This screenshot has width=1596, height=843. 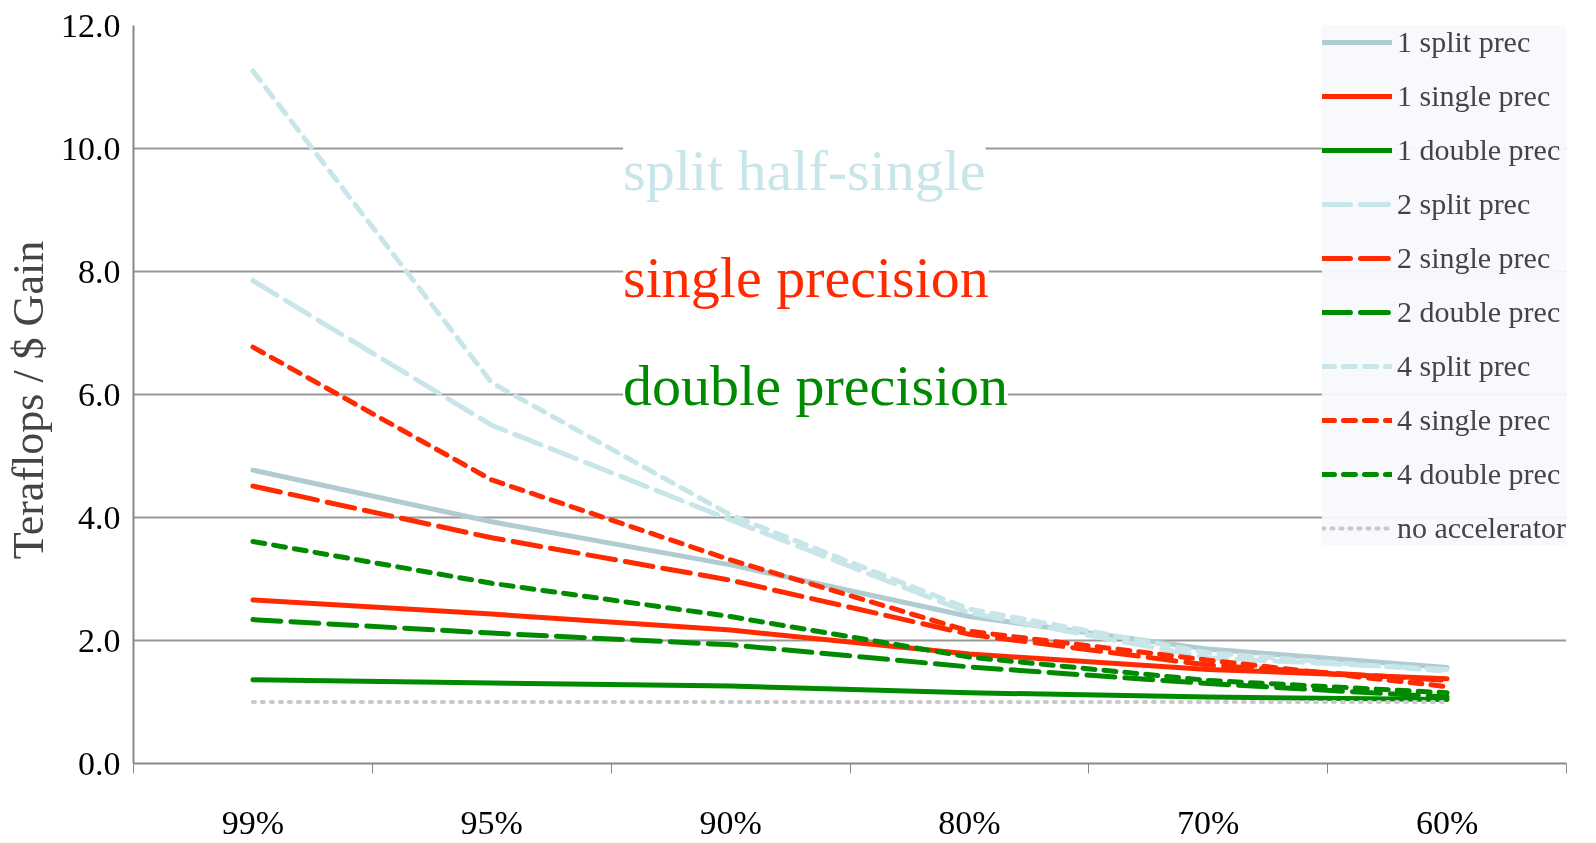 What do you see at coordinates (1481, 528) in the screenshot?
I see `legend-label: no accelerator` at bounding box center [1481, 528].